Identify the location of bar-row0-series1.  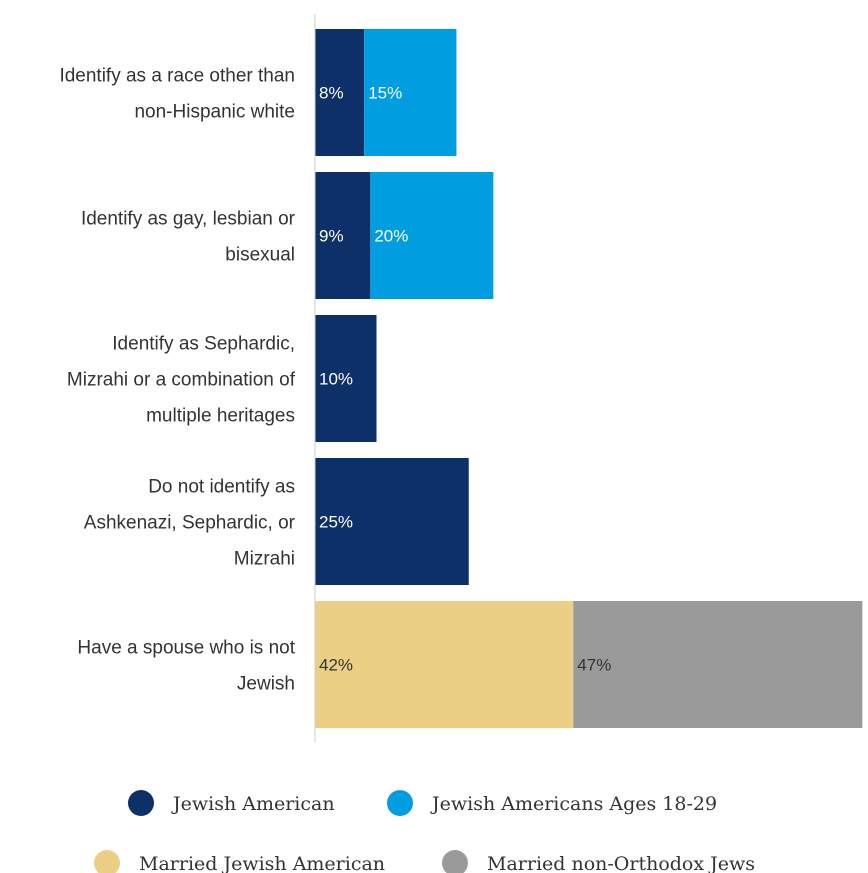
(410, 92).